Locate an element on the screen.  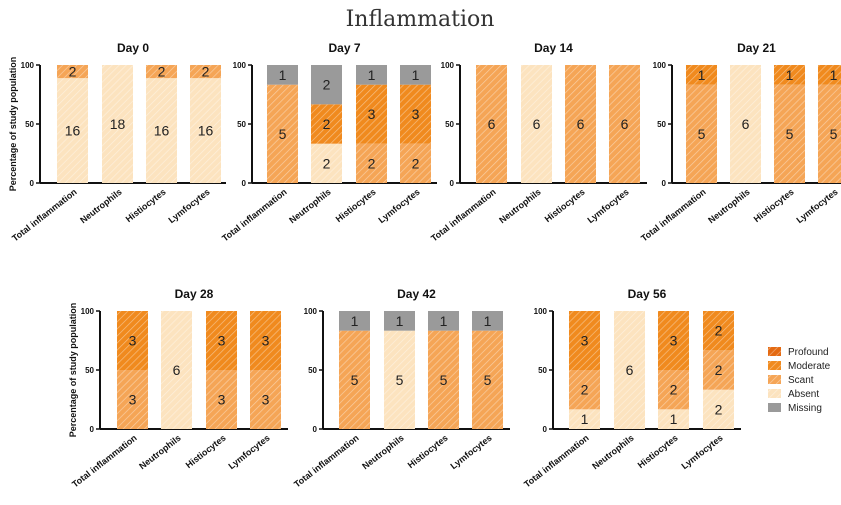
legend-swatch is located at coordinates (774, 407).